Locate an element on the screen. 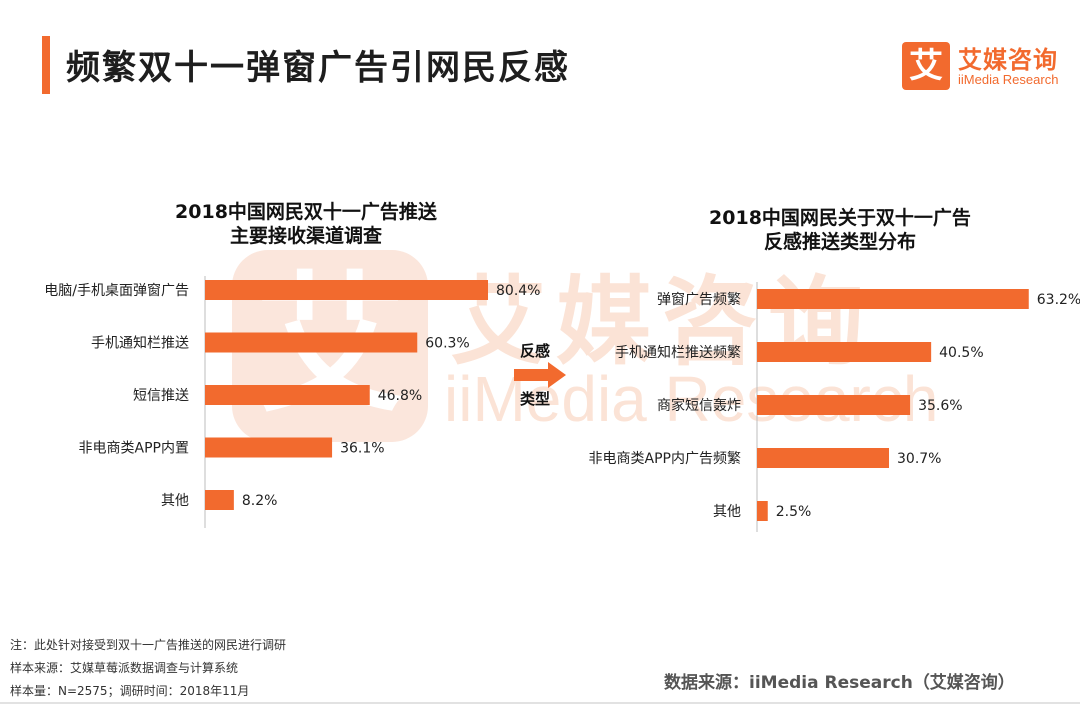 This screenshot has height=708, width=1080. left-category-label: 手机通知栏推送 is located at coordinates (140, 343).